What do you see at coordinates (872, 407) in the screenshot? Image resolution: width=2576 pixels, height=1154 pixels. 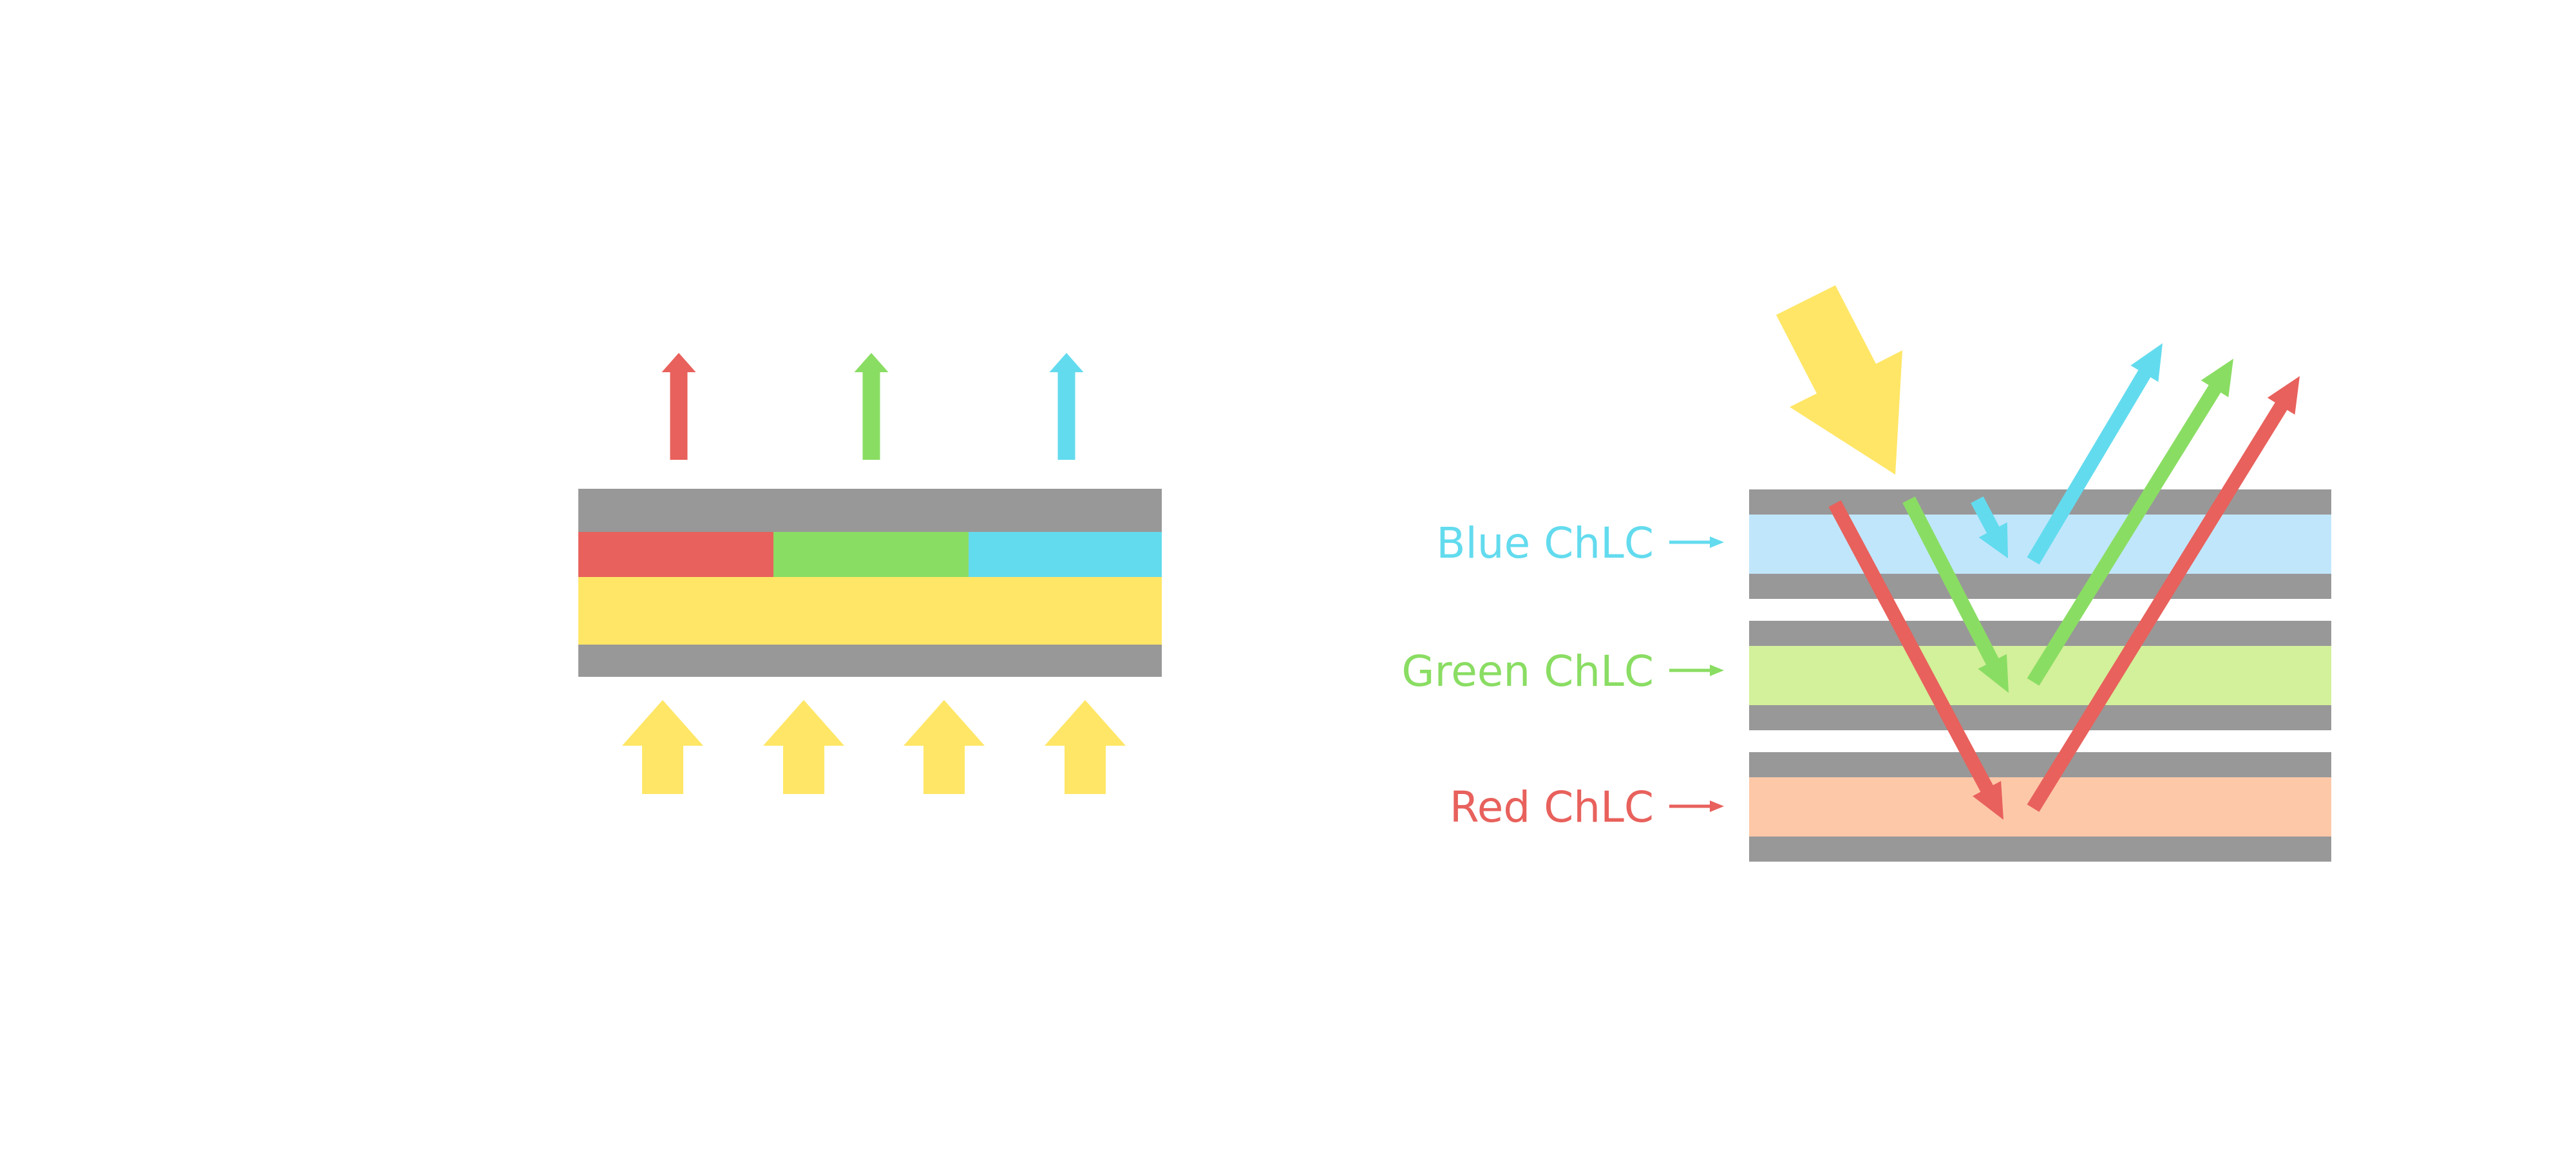 I see `green-emitted-arrow-icon` at bounding box center [872, 407].